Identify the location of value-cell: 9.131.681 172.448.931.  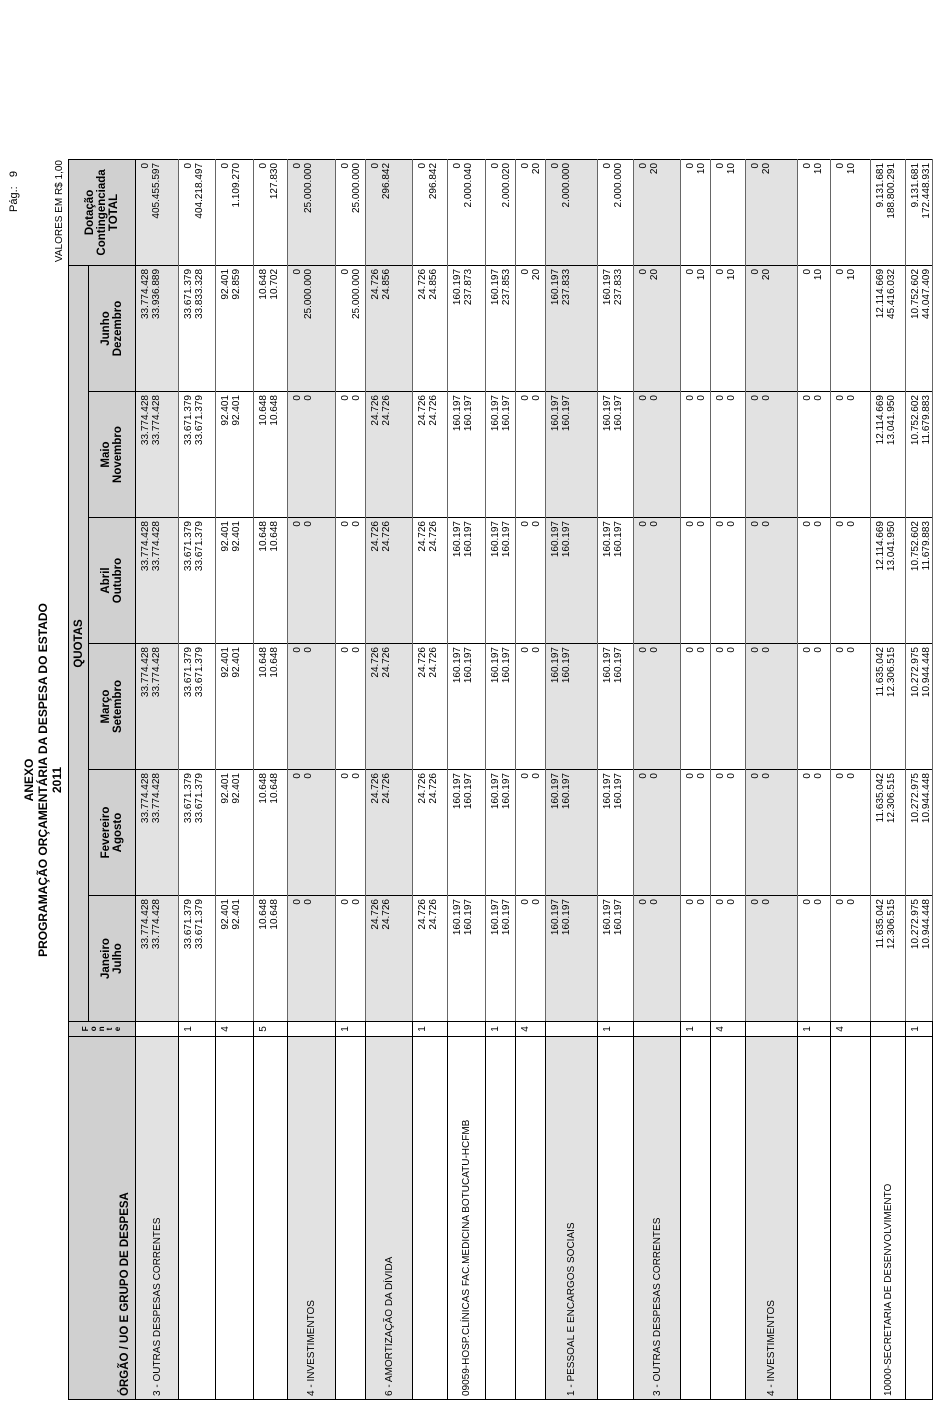
(919, 212).